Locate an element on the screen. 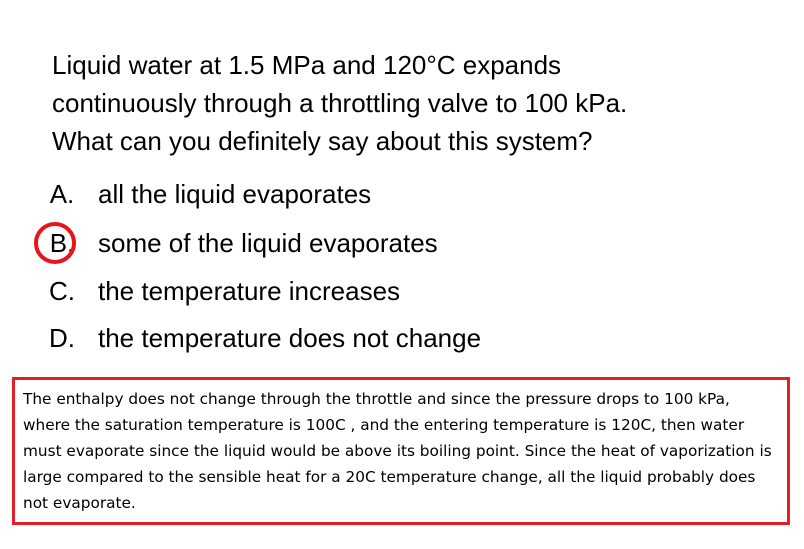 Image resolution: width=804 pixels, height=549 pixels. option-a: A. all the liquid evaporates is located at coordinates (350, 194).